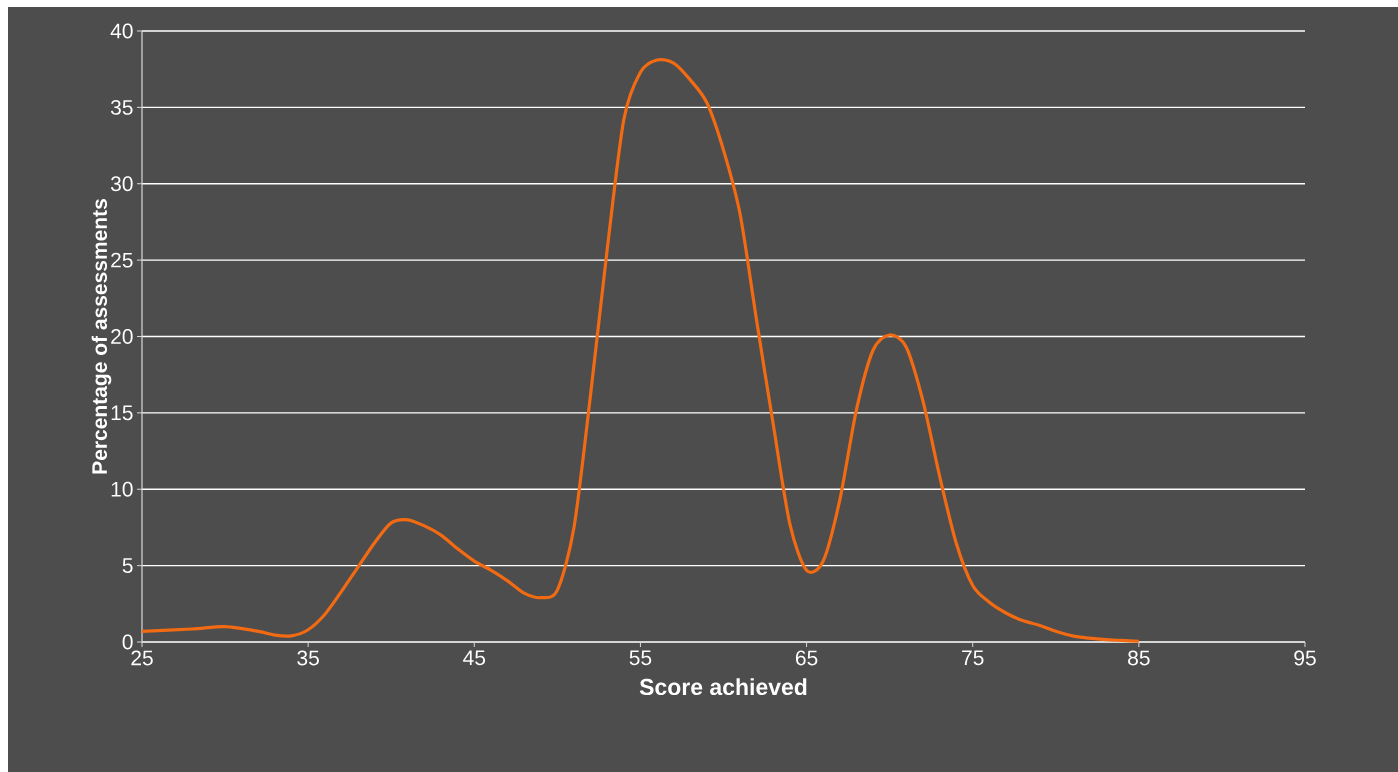 This screenshot has width=1398, height=772. I want to click on x-tick-label: 75, so click(973, 658).